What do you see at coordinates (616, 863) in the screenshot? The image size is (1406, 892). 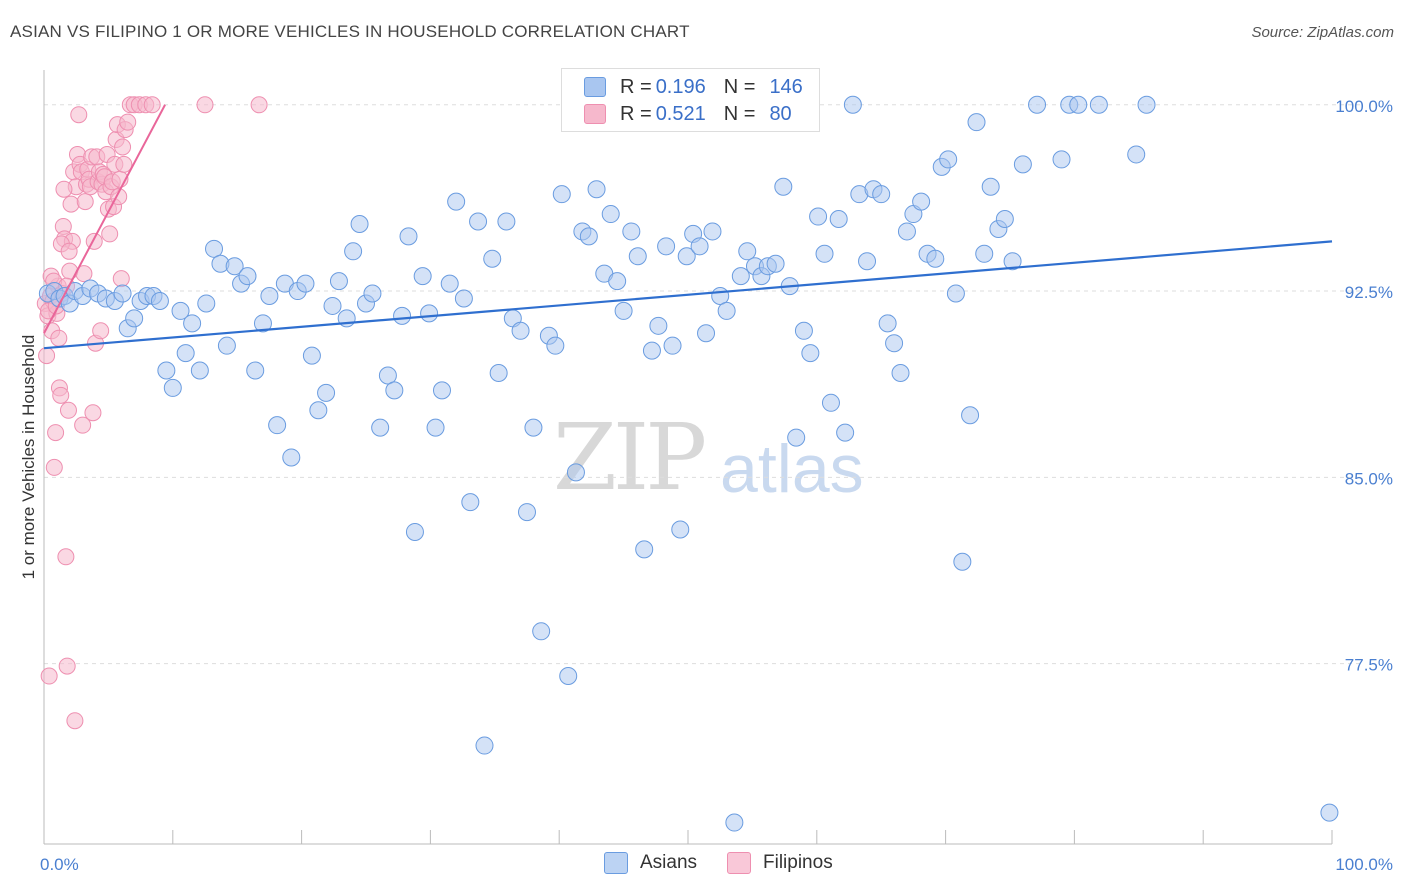 I see `asians-legend-swatch` at bounding box center [616, 863].